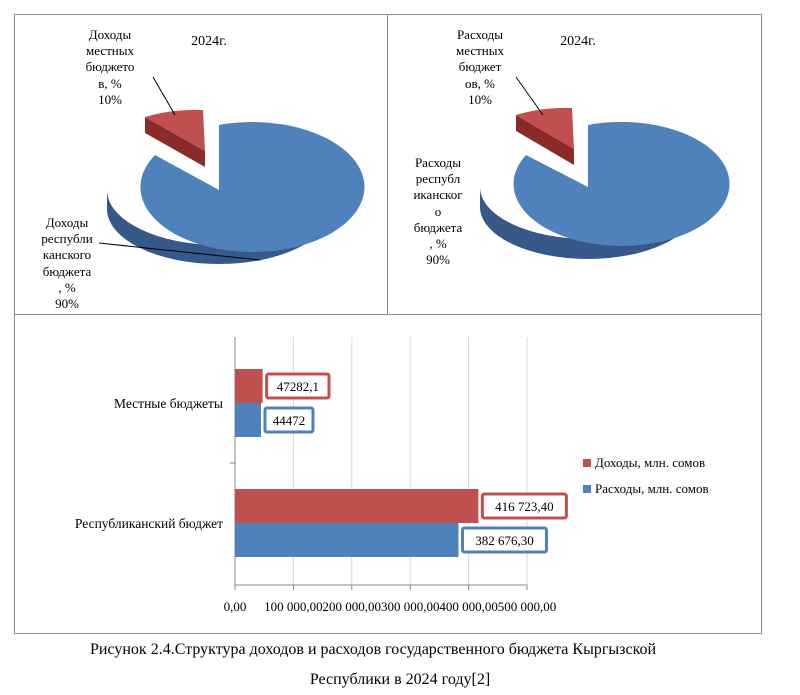  I want to click on expense-local-label-line: ов, %, so click(480, 83).